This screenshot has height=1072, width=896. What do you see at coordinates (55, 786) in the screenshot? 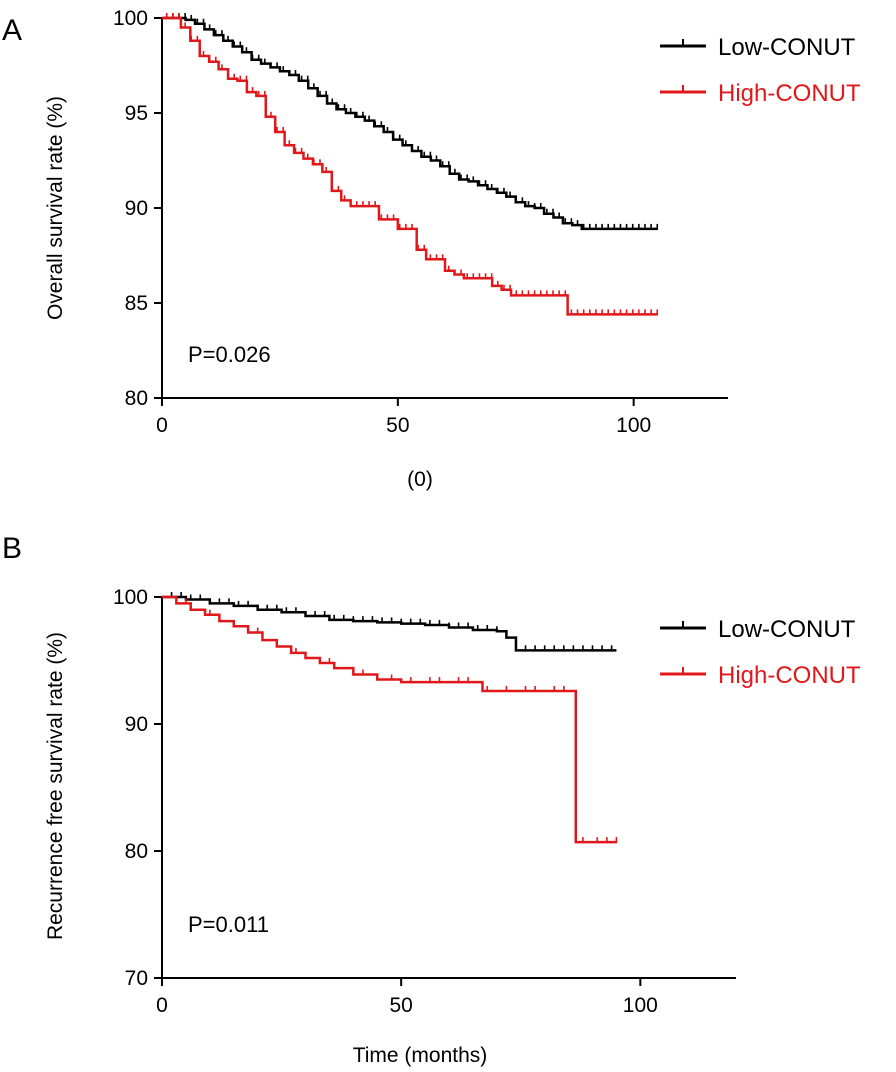
I see `panel-b-y-axis-title: Recurrence free survival rate (%)` at bounding box center [55, 786].